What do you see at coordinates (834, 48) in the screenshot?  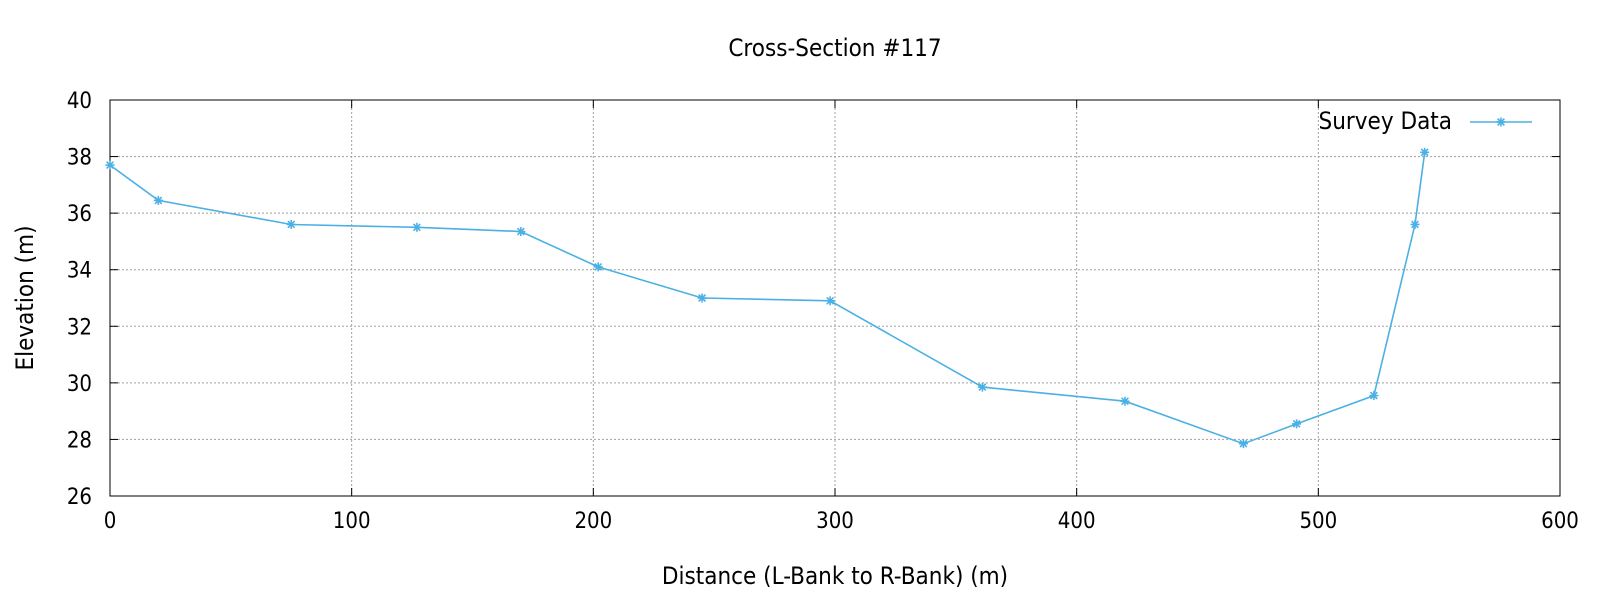 I see `chart-title: Cross-Section #117` at bounding box center [834, 48].